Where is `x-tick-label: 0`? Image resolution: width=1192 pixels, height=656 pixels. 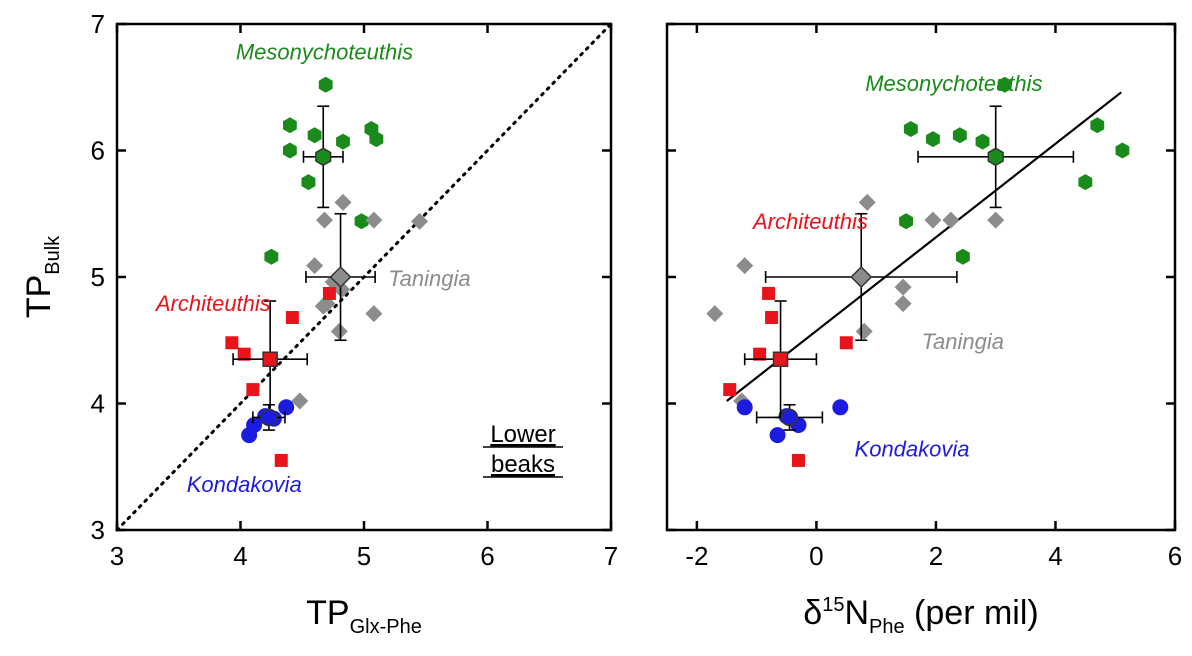 x-tick-label: 0 is located at coordinates (816, 556).